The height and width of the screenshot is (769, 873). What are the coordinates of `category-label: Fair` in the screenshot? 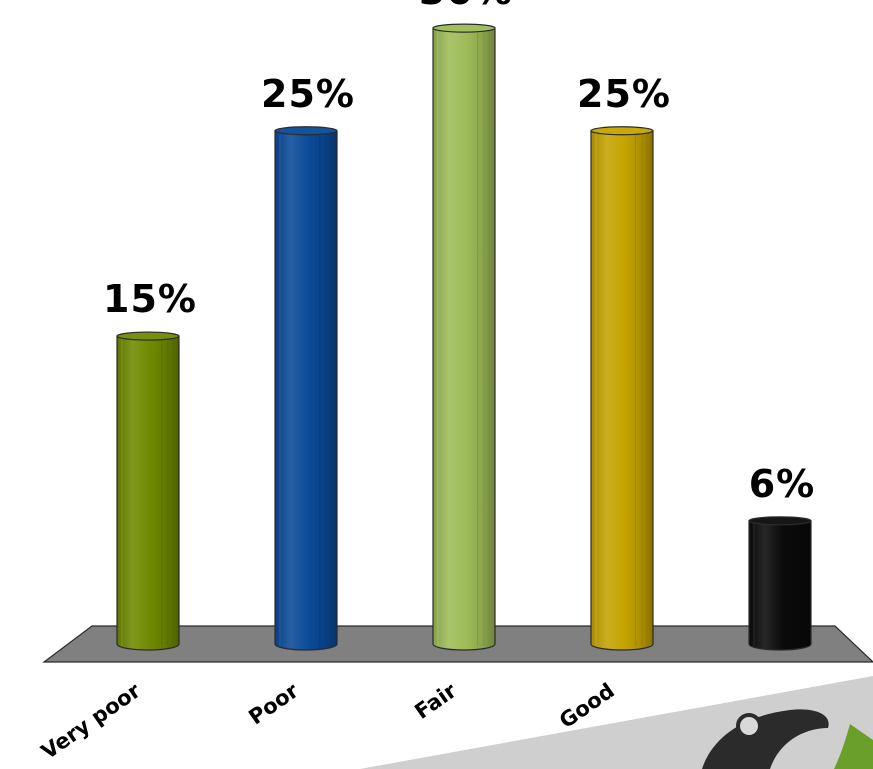 It's located at (435, 701).